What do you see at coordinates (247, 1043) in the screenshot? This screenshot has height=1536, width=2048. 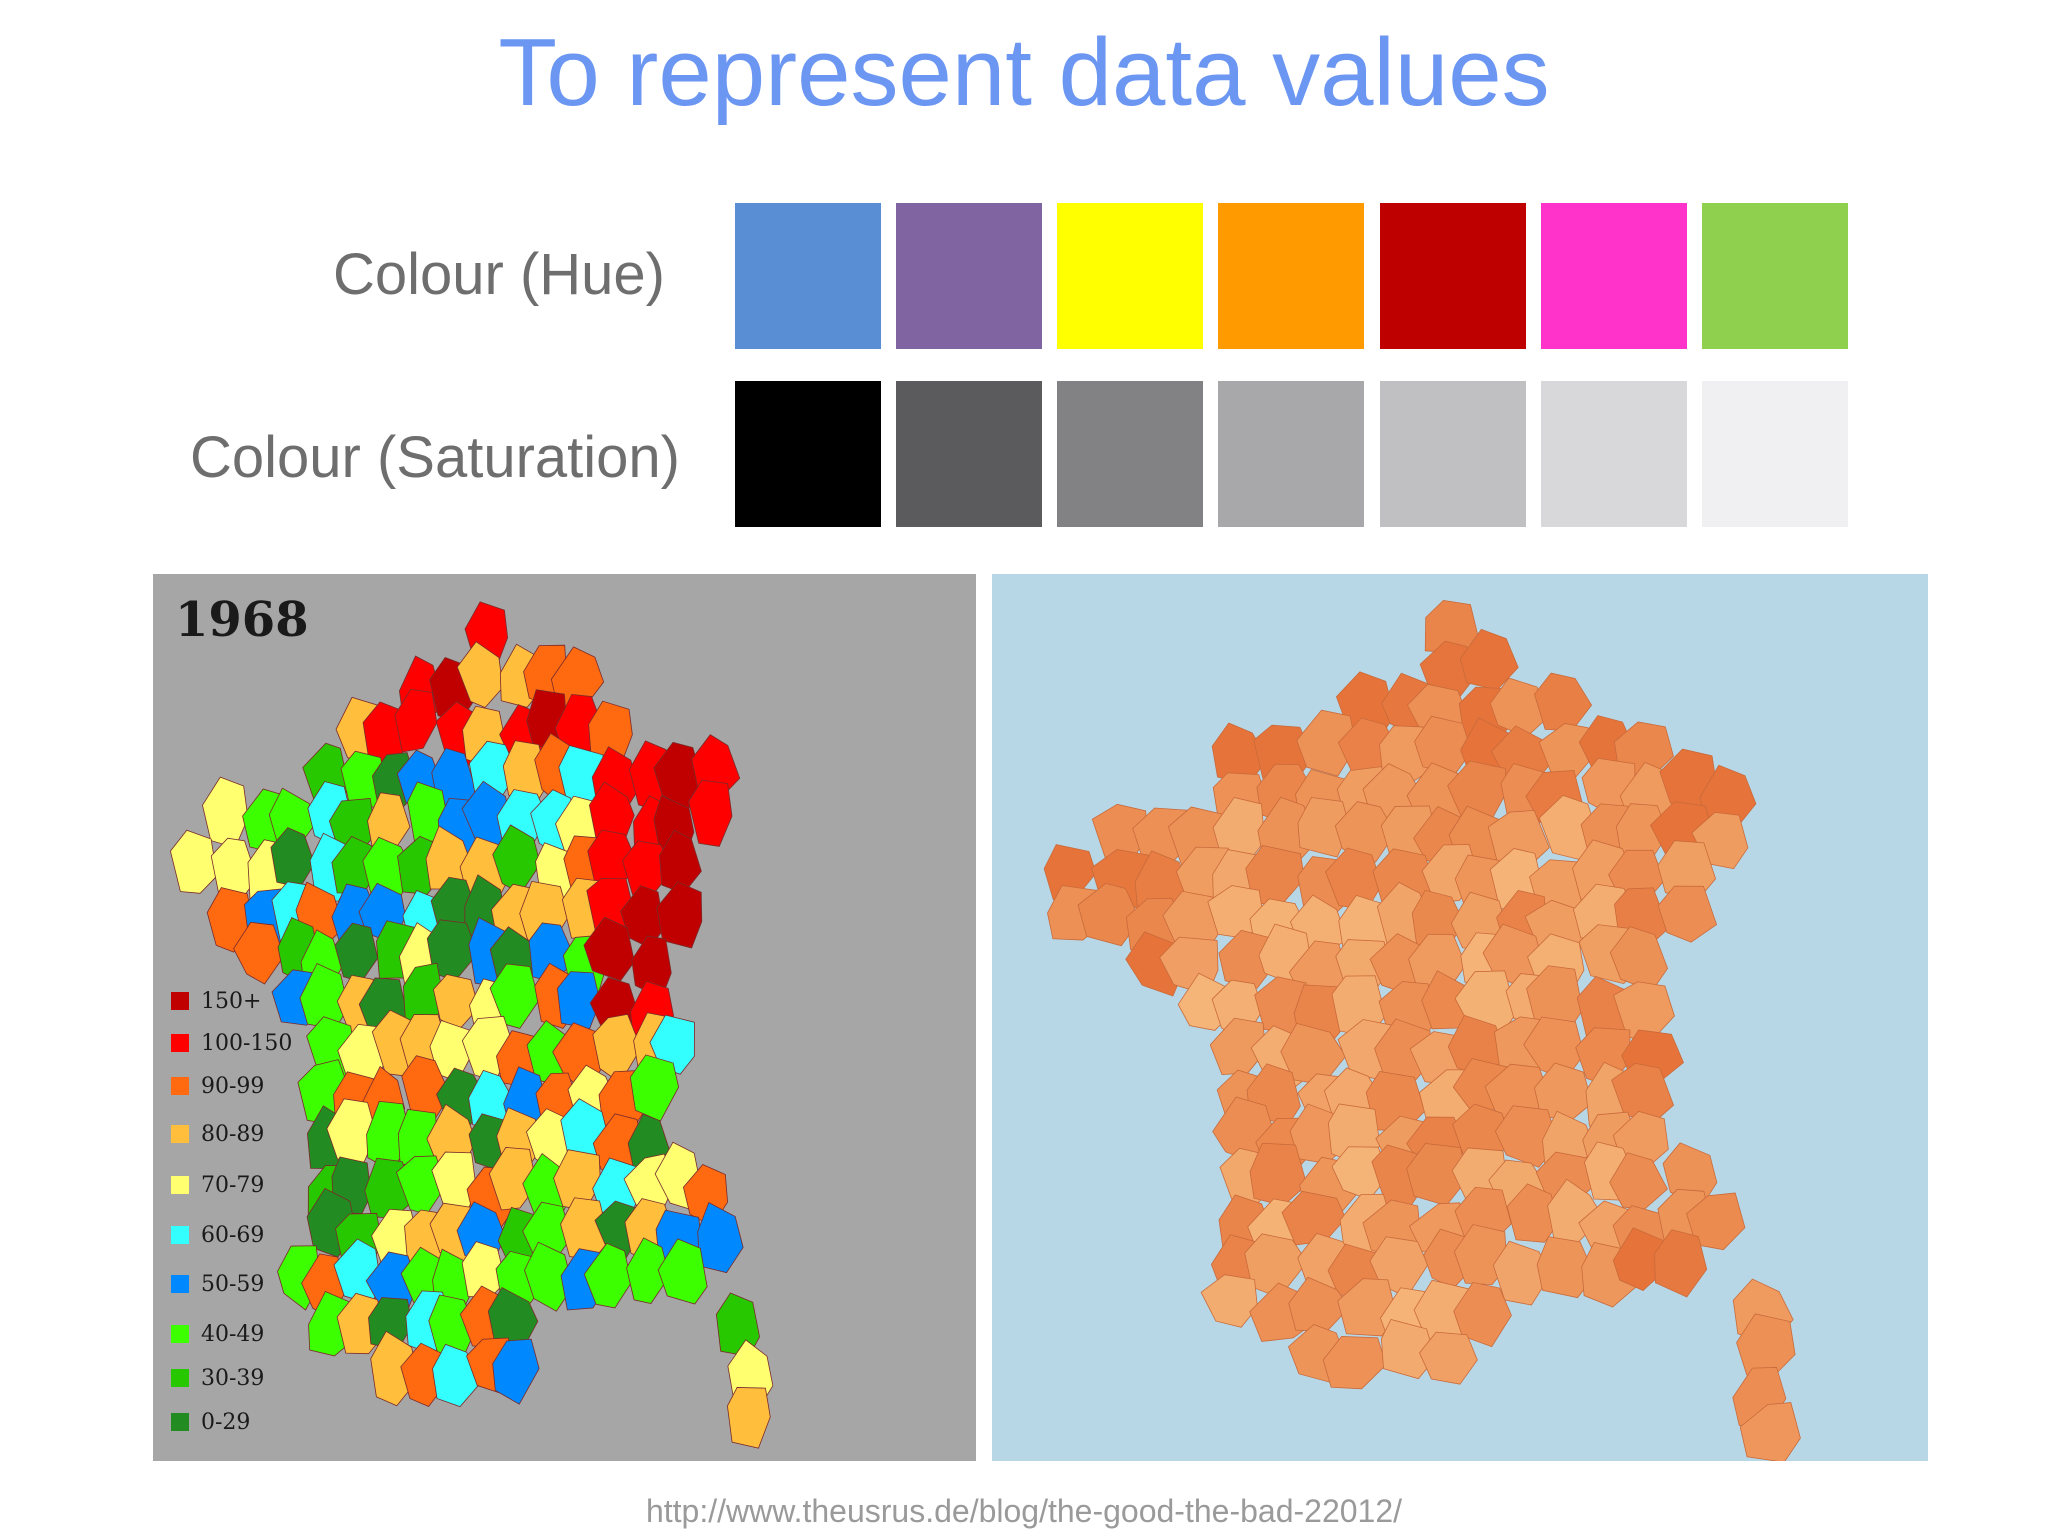 I see `legend-label: 100-150` at bounding box center [247, 1043].